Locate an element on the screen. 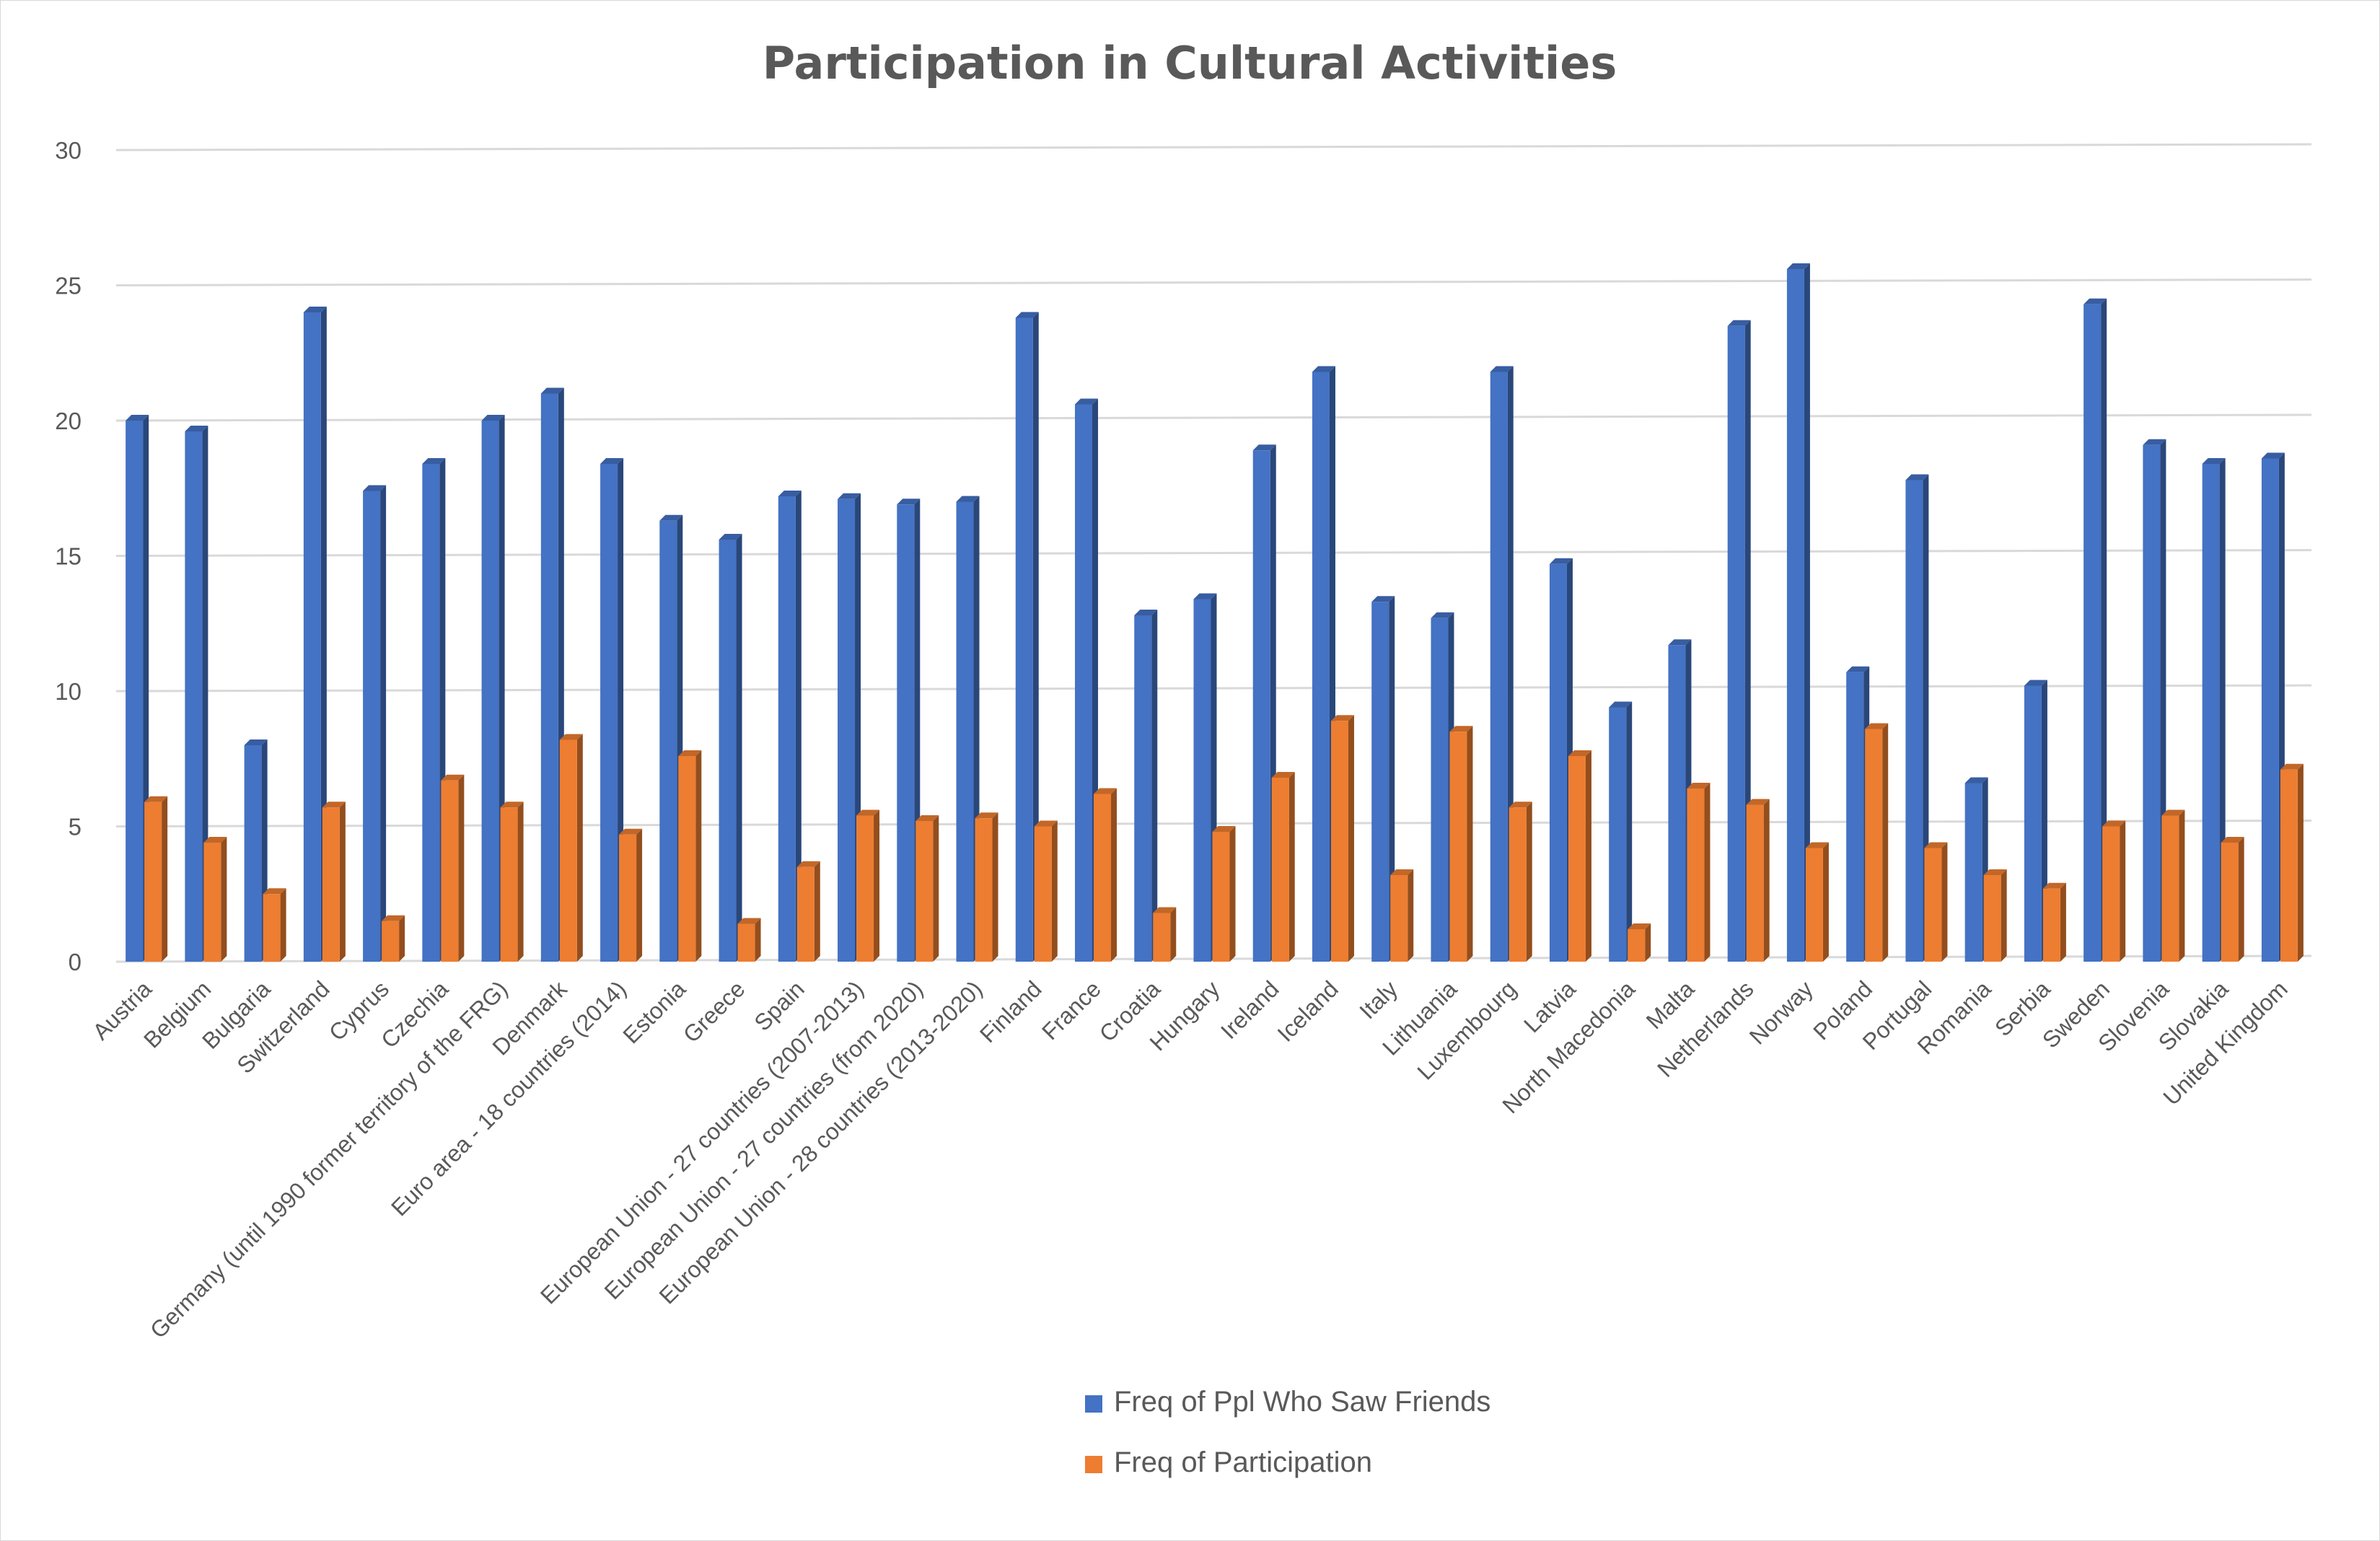  y-tick-label: 25 is located at coordinates (68, 286).